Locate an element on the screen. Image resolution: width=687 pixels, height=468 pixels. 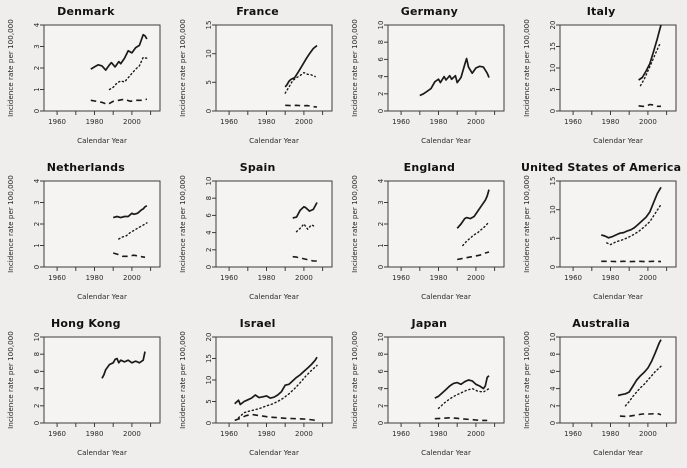
y-tick-label: 5 is located at coordinates (209, 82).